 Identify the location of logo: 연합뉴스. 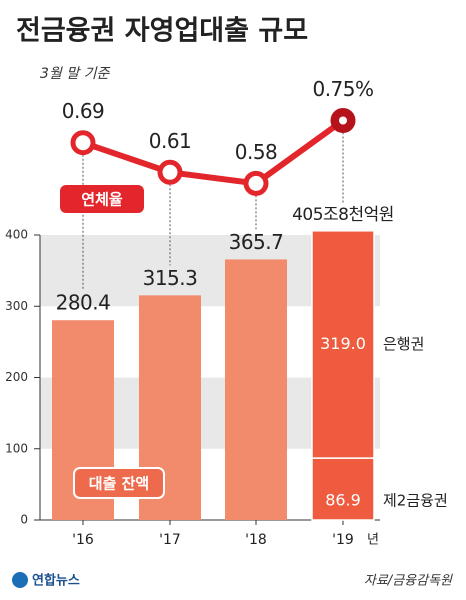
(46, 580).